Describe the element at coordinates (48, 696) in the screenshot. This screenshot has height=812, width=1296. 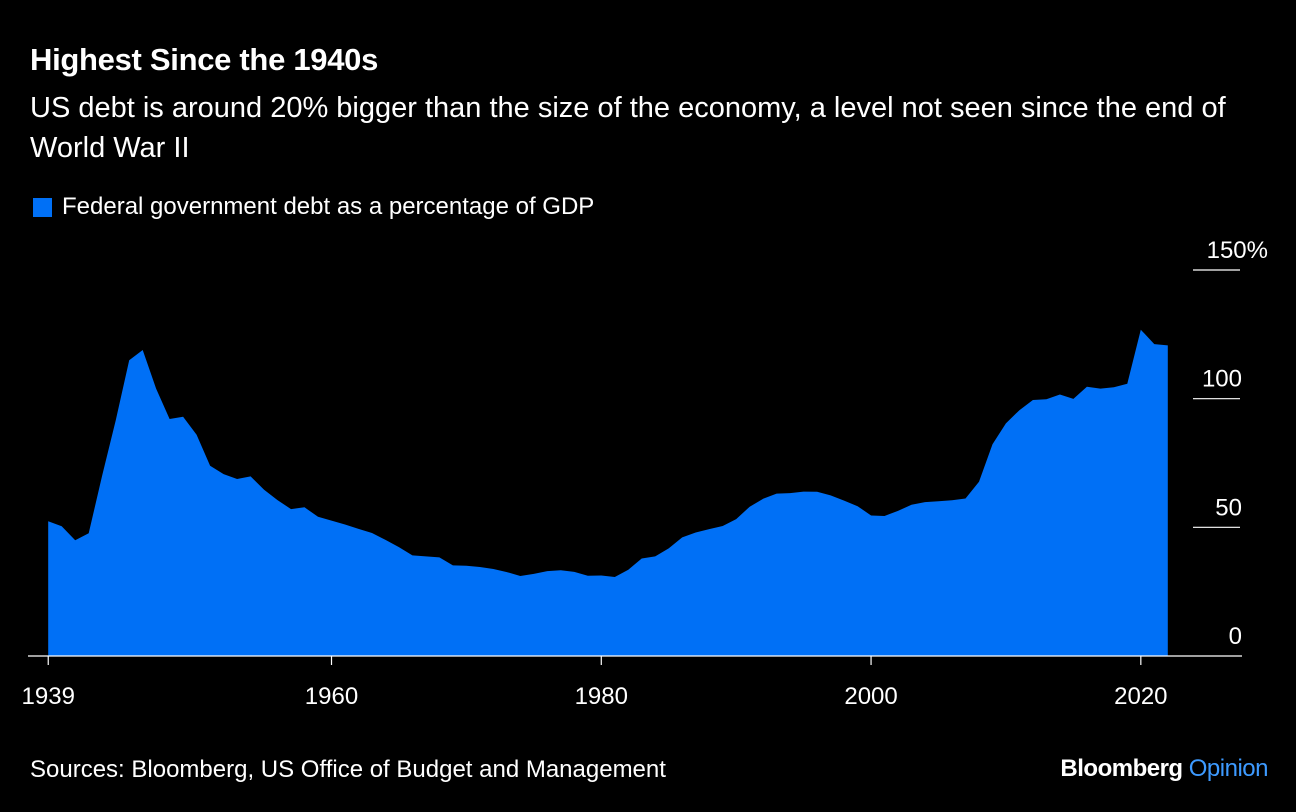
I see `x-tick-label: 1939` at that location.